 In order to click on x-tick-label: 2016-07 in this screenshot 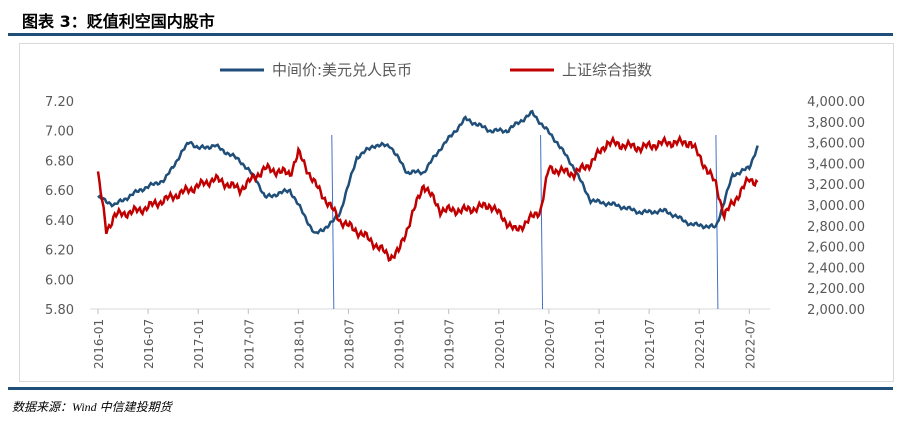, I will do `click(149, 344)`.